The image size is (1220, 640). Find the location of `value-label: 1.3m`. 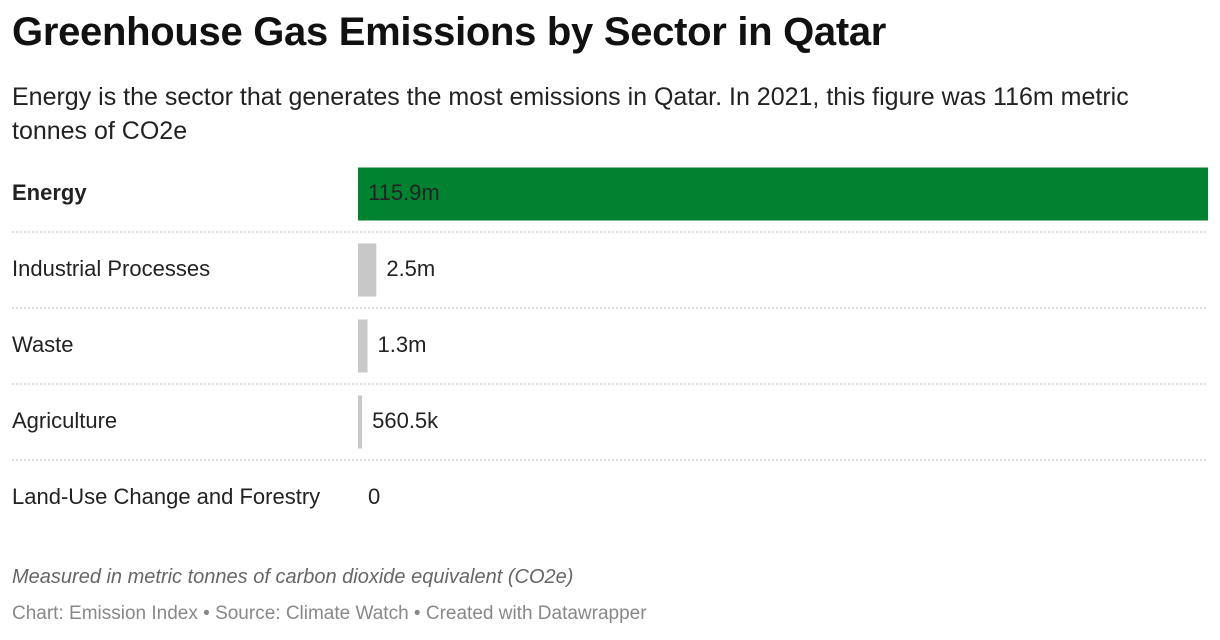

value-label: 1.3m is located at coordinates (402, 344).